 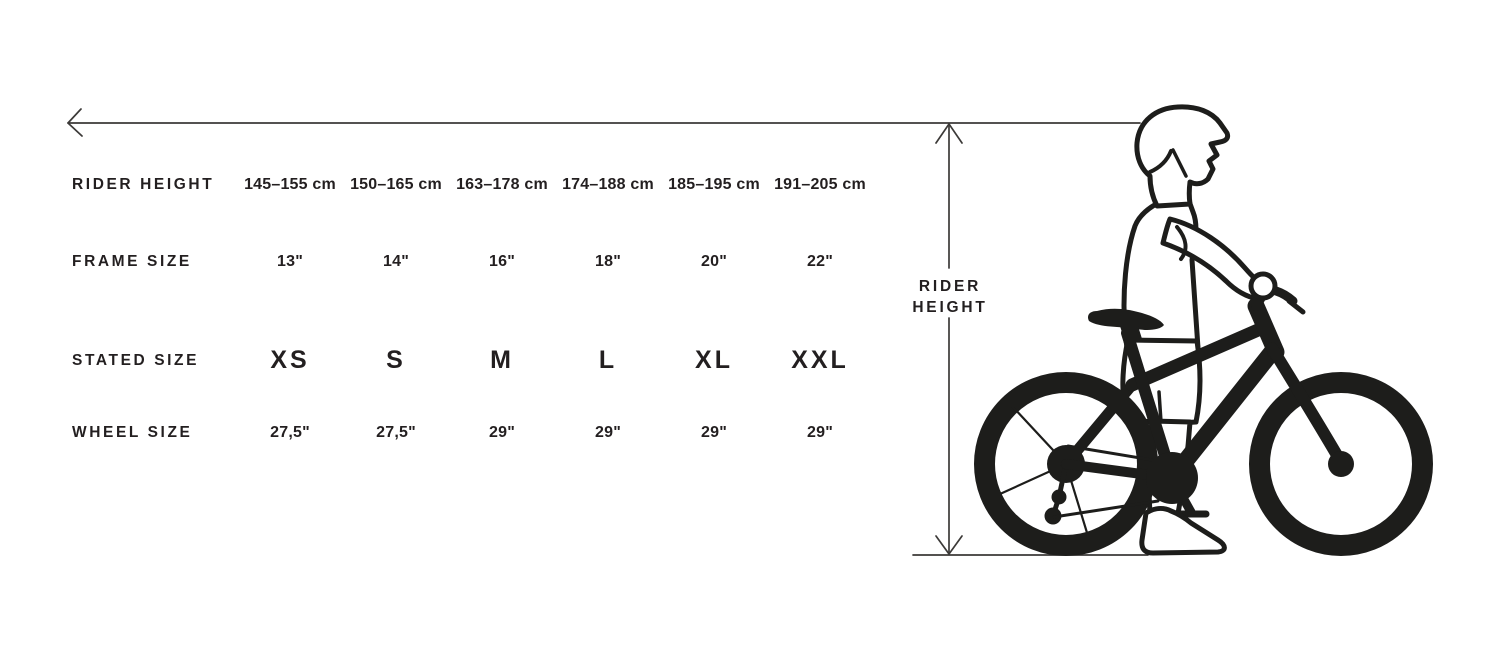 I want to click on stated-size-value: XS, so click(x=290, y=360).